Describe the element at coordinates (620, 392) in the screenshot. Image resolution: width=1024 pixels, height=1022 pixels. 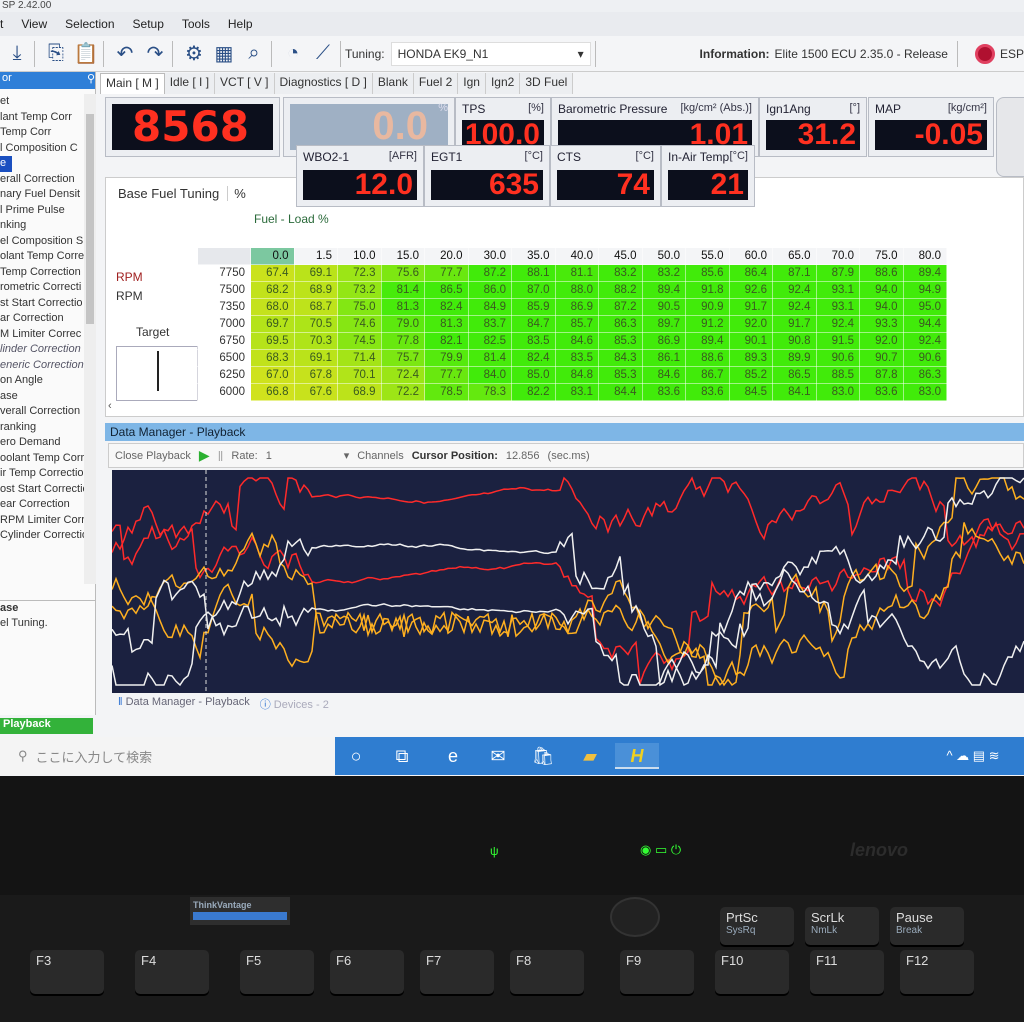
I see `table-cell: 84.4` at that location.